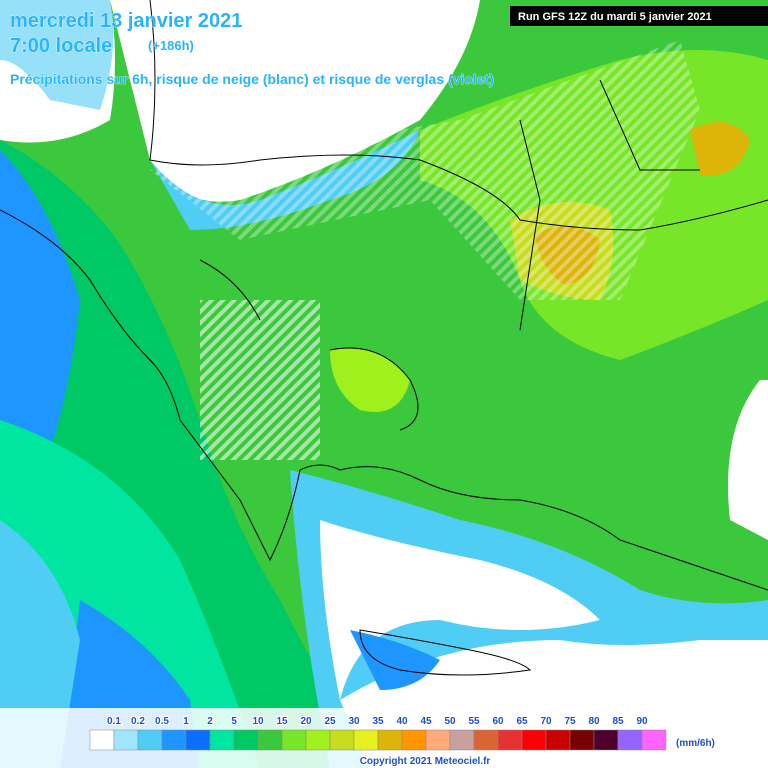 This screenshot has height=768, width=768. Describe the element at coordinates (498, 721) in the screenshot. I see `legend-label: 60` at that location.